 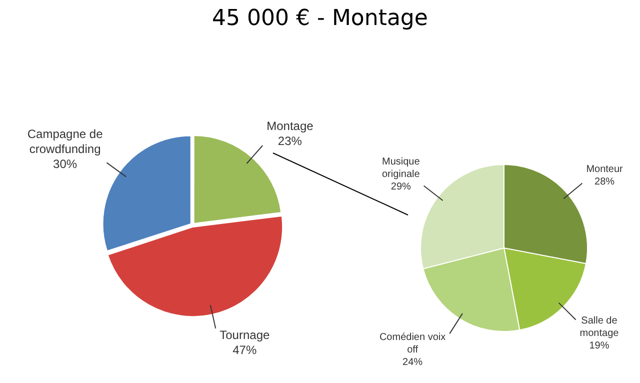 I want to click on data-label: 30%, so click(x=65, y=163).